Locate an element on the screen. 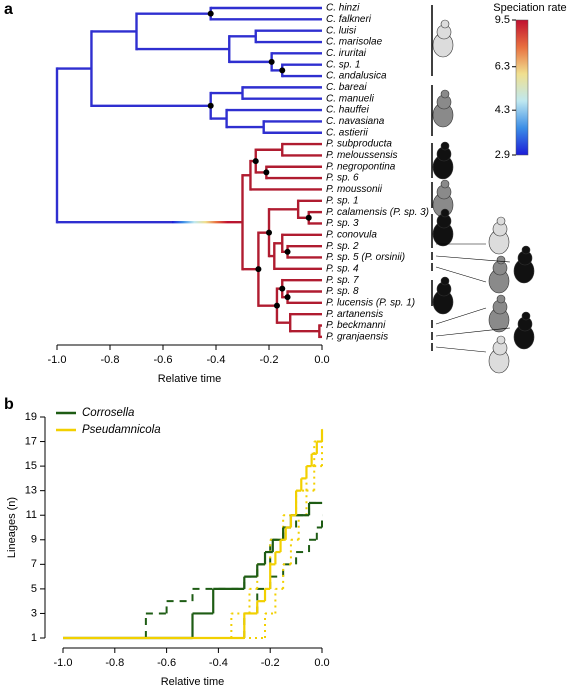 This screenshot has width=567, height=688. x-tick-label: -0.4 is located at coordinates (216, 360).